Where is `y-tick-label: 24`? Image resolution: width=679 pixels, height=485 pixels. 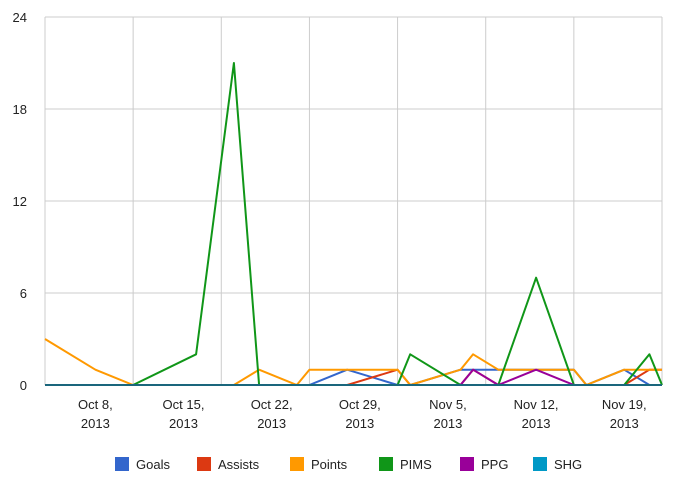
y-tick-label: 24 is located at coordinates (20, 17).